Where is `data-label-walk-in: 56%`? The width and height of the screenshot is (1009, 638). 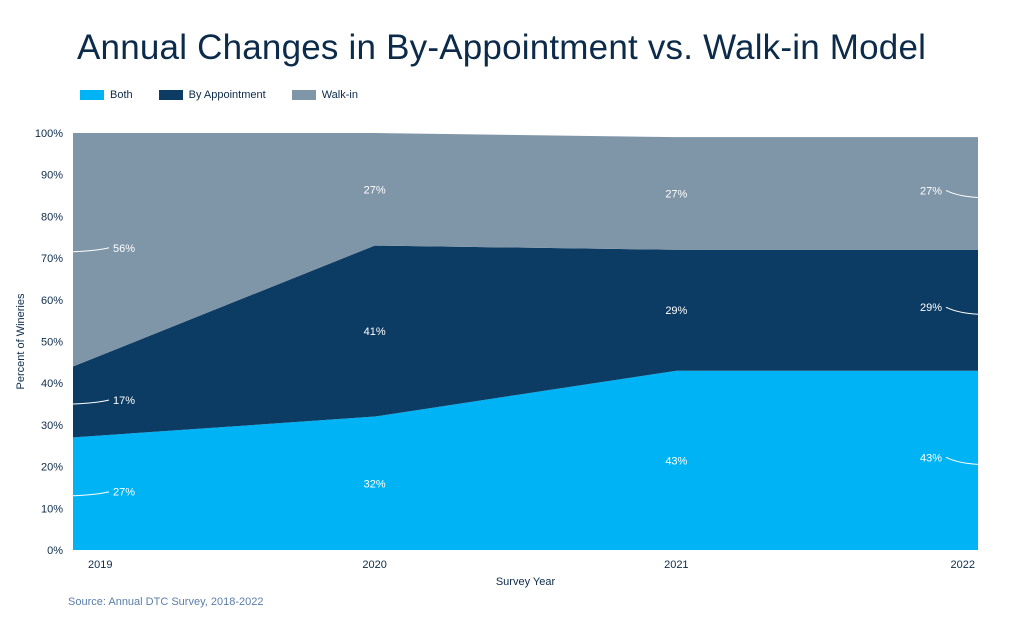 data-label-walk-in: 56% is located at coordinates (124, 249).